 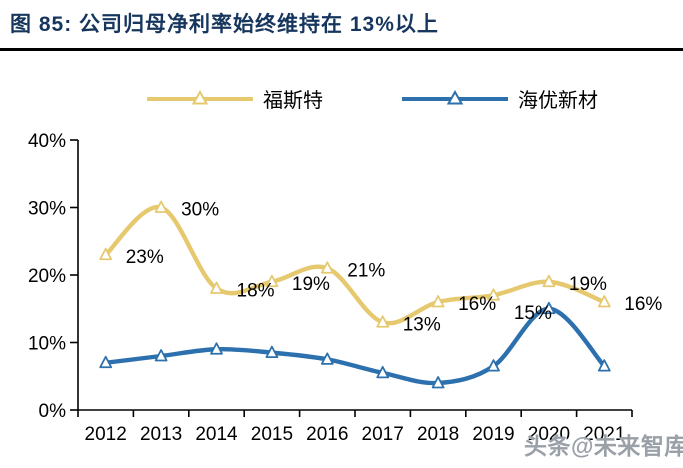 What do you see at coordinates (604, 434) in the screenshot?
I see `x-tick-label: 2021` at bounding box center [604, 434].